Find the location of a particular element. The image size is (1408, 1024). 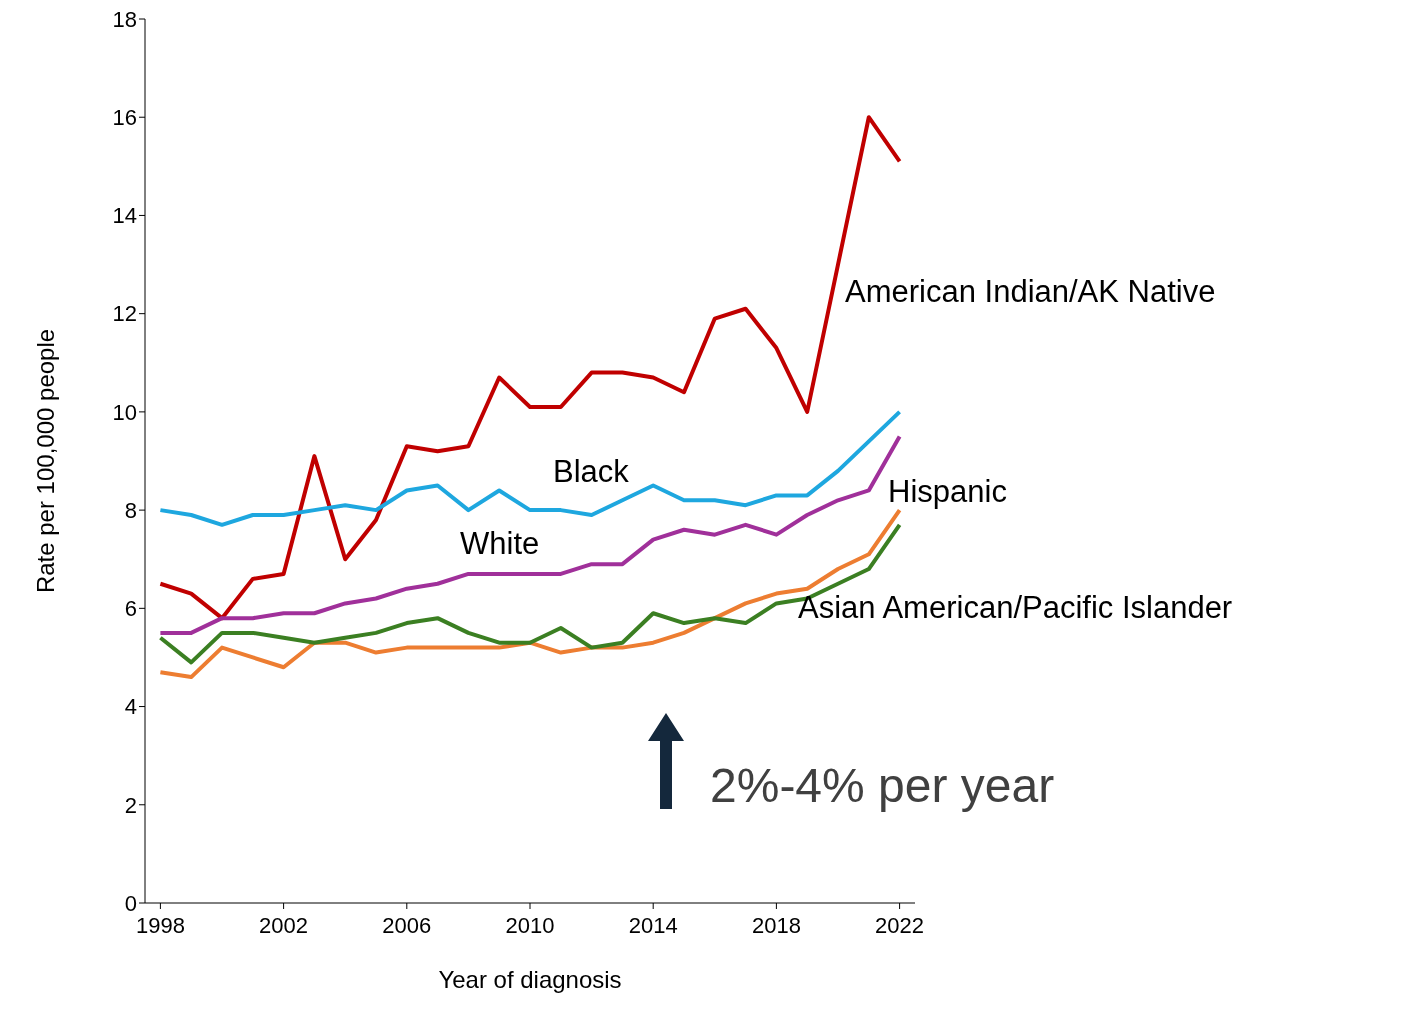

x-tick-label: 2018 is located at coordinates (776, 925).